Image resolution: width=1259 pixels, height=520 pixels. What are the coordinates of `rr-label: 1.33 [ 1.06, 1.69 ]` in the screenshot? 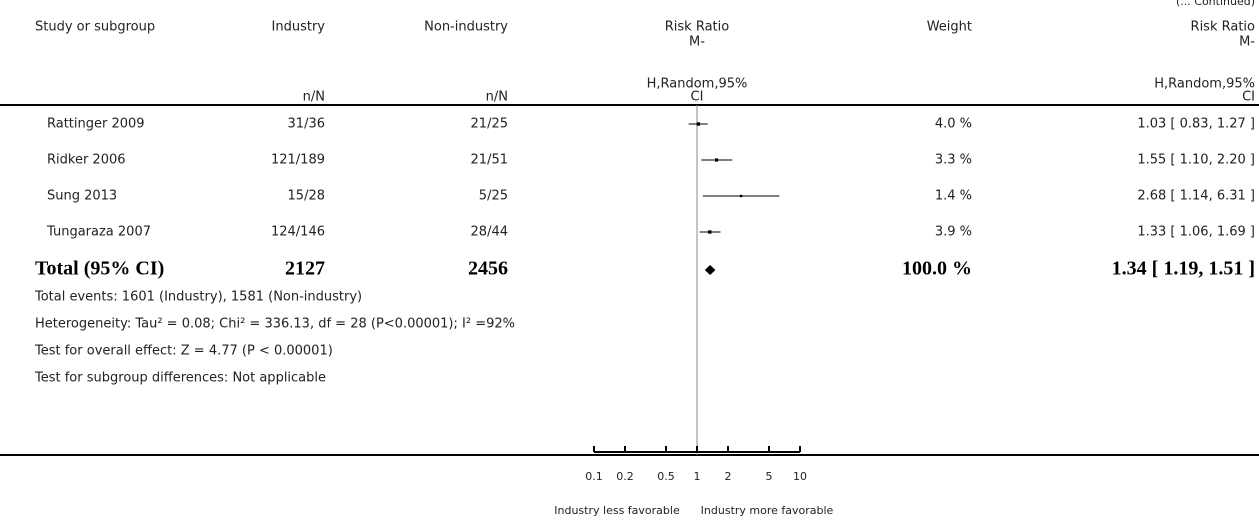 It's located at (1196, 232).